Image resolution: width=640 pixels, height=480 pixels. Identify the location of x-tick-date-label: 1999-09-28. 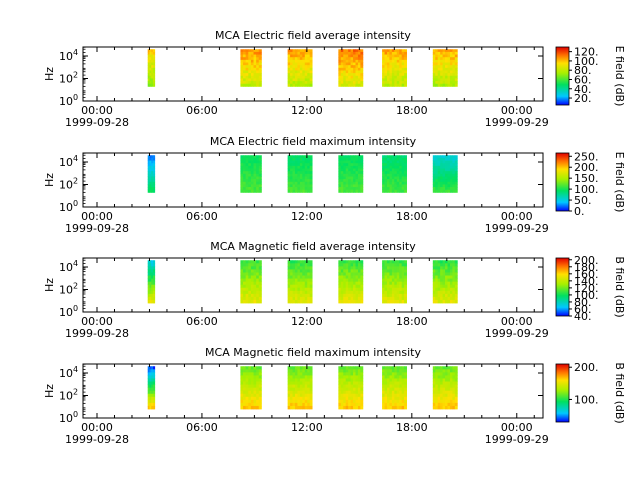
(97, 122).